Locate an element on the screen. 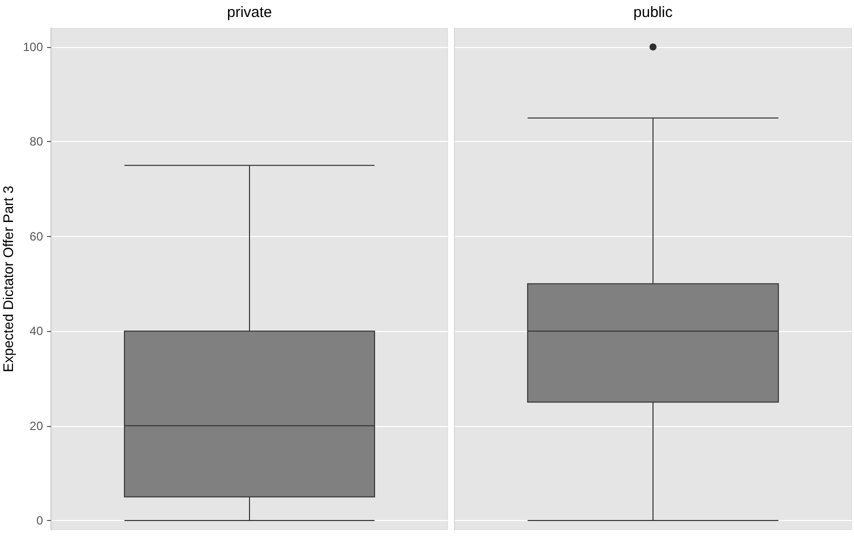  x-tick-label: public is located at coordinates (653, 12).